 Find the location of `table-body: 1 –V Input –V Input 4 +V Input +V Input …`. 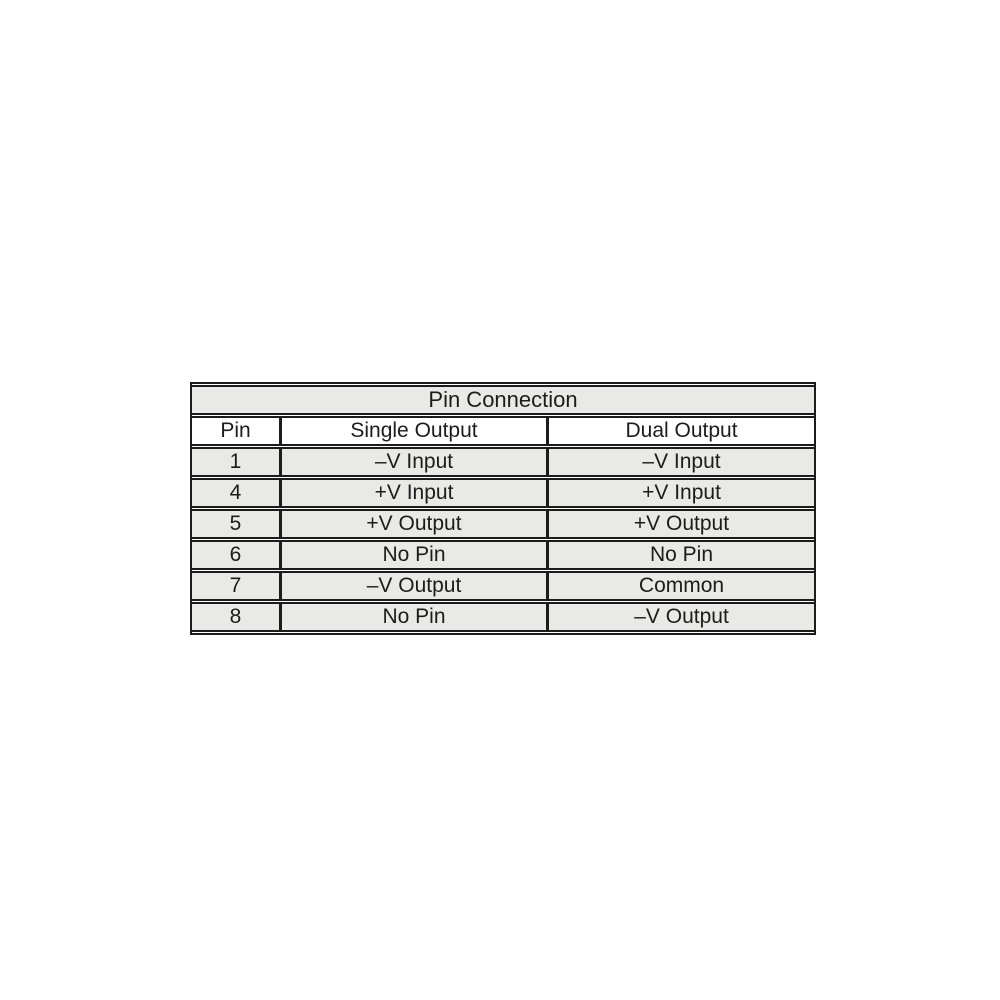

table-body: 1 –V Input –V Input 4 +V Input +V Input … is located at coordinates (503, 539).